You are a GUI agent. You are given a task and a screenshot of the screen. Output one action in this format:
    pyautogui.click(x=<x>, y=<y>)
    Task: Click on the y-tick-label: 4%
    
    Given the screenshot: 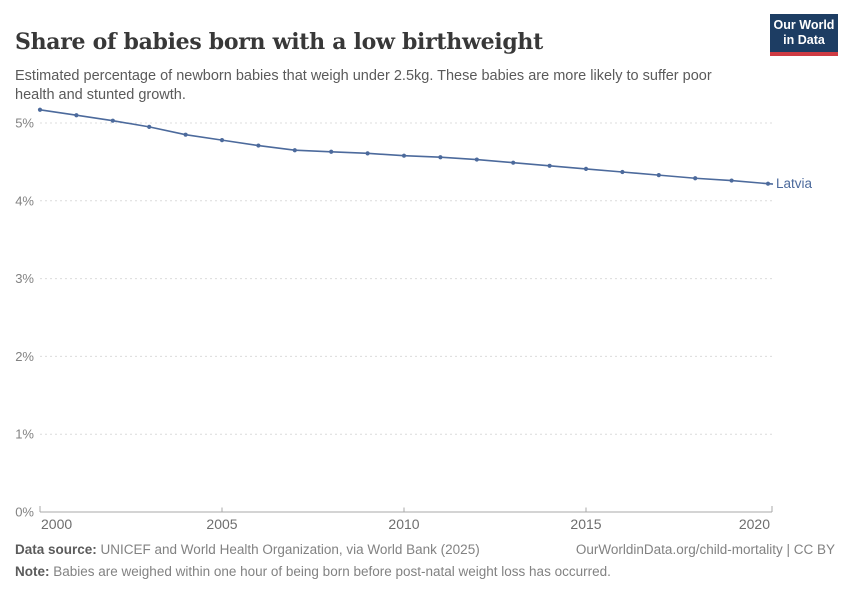 What is the action you would take?
    pyautogui.click(x=24, y=200)
    